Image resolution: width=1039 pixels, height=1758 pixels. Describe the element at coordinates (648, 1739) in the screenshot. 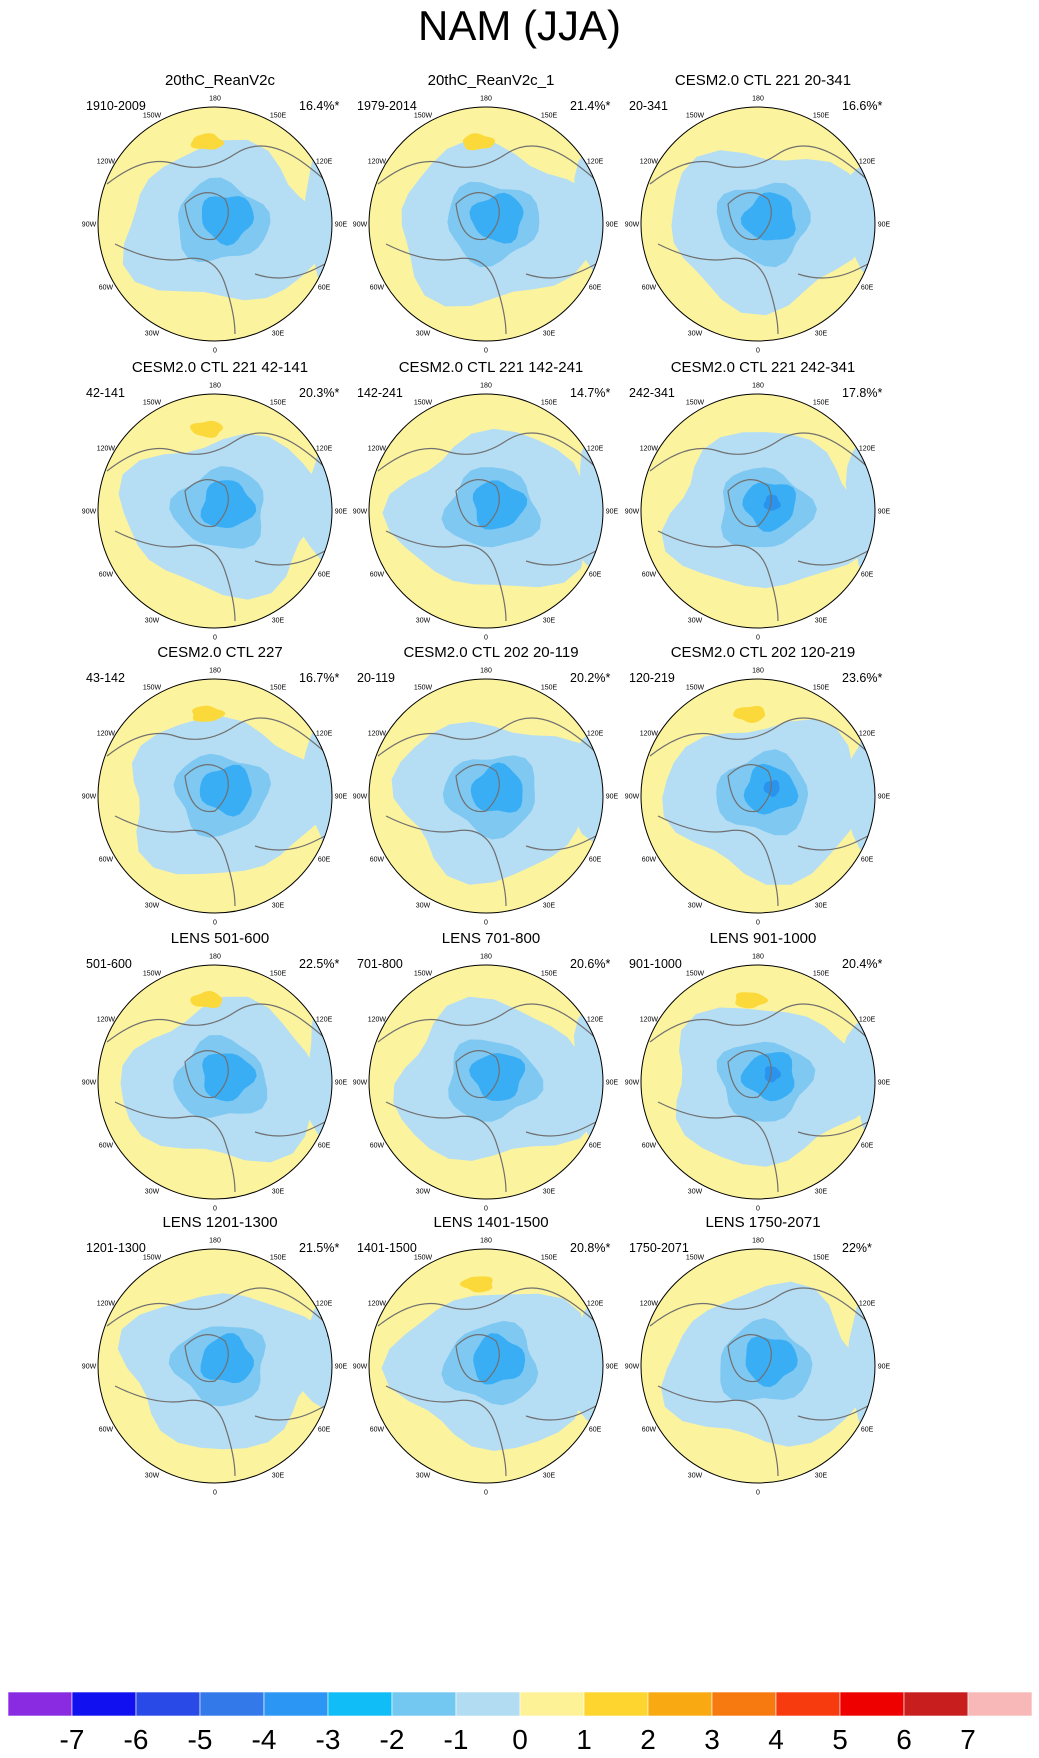

I see `colorbar-tick-label: 2` at that location.